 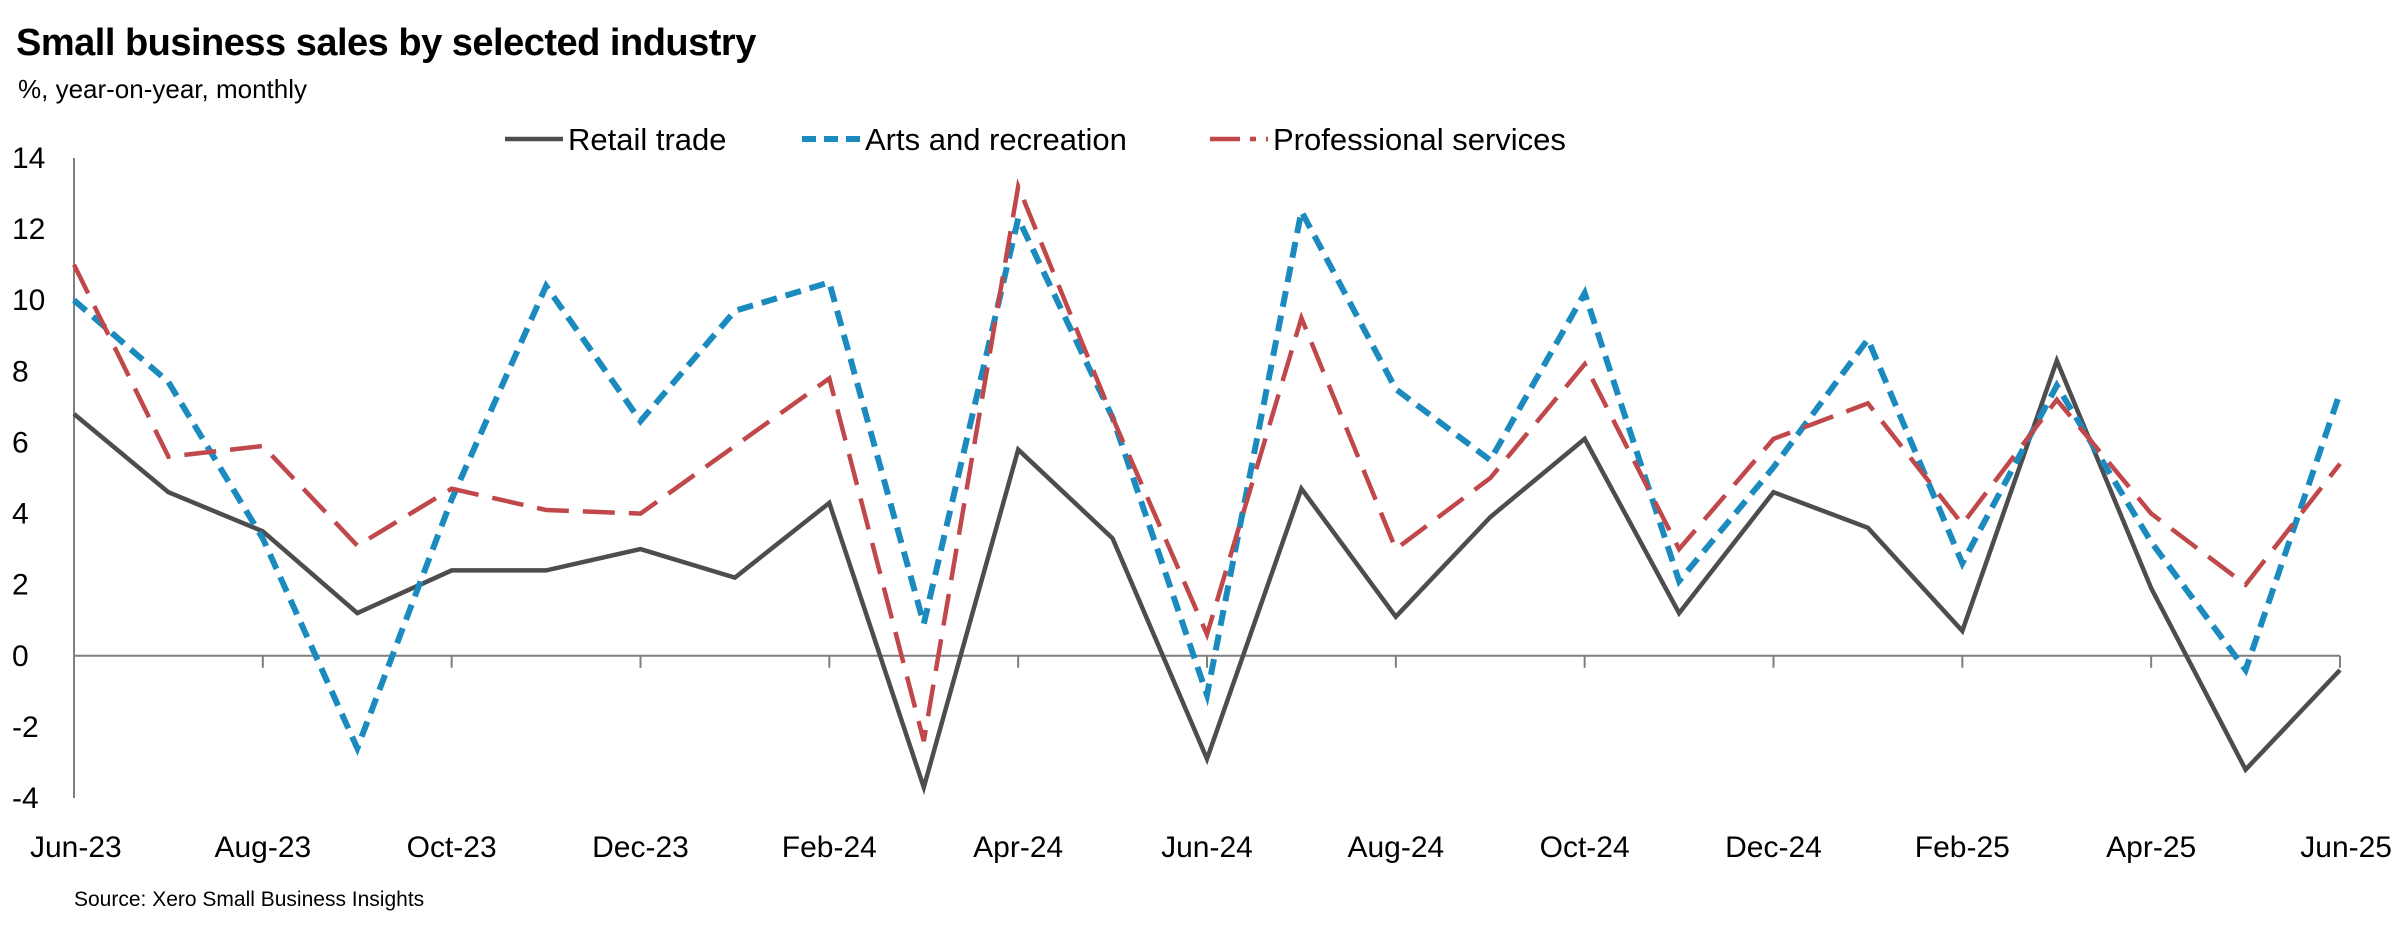 I want to click on y-tick-label: -4, so click(x=25, y=798).